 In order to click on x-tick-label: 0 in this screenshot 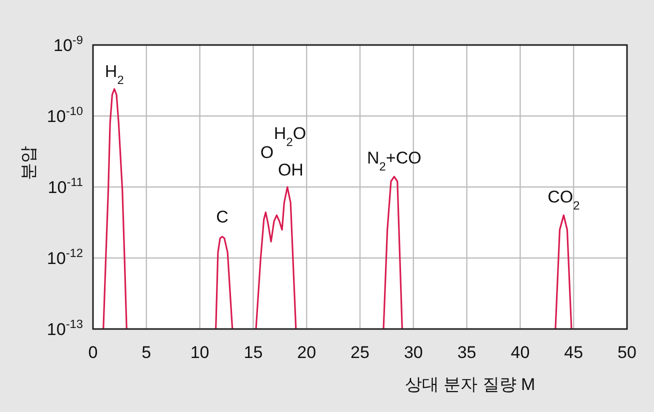, I will do `click(93, 352)`.